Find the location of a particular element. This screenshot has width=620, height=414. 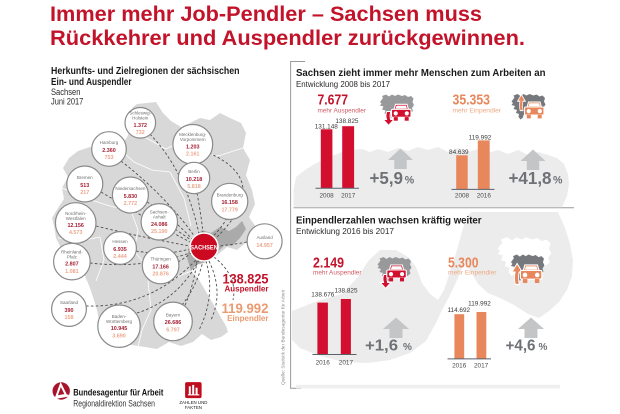

svg-text: 17.779 is located at coordinates (229, 210).